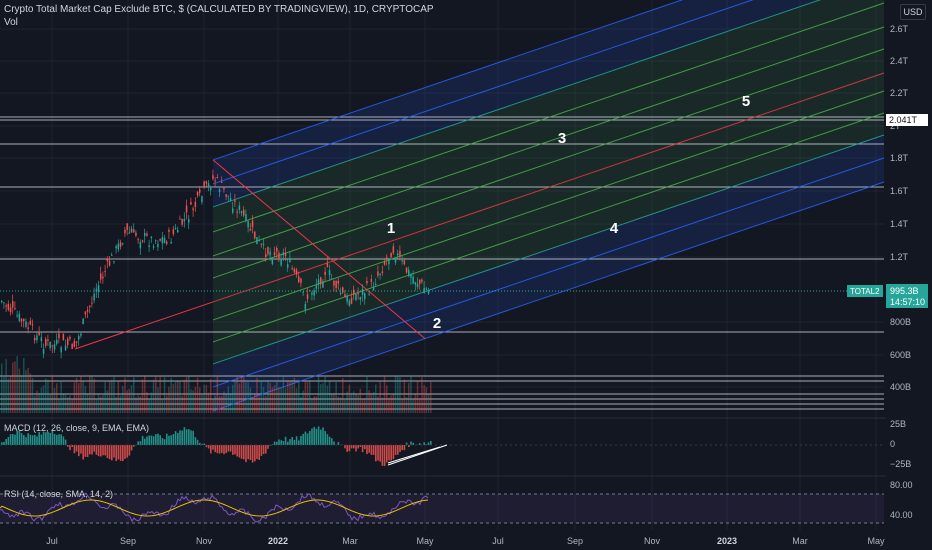  I want to click on price-axis-label: 2.4T, so click(899, 61).